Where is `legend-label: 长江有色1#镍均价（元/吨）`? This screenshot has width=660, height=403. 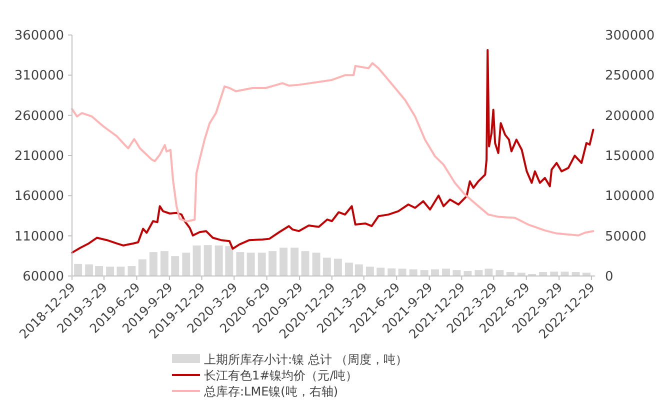 legend-label: 长江有色1#镍均价（元/吨） is located at coordinates (281, 375).